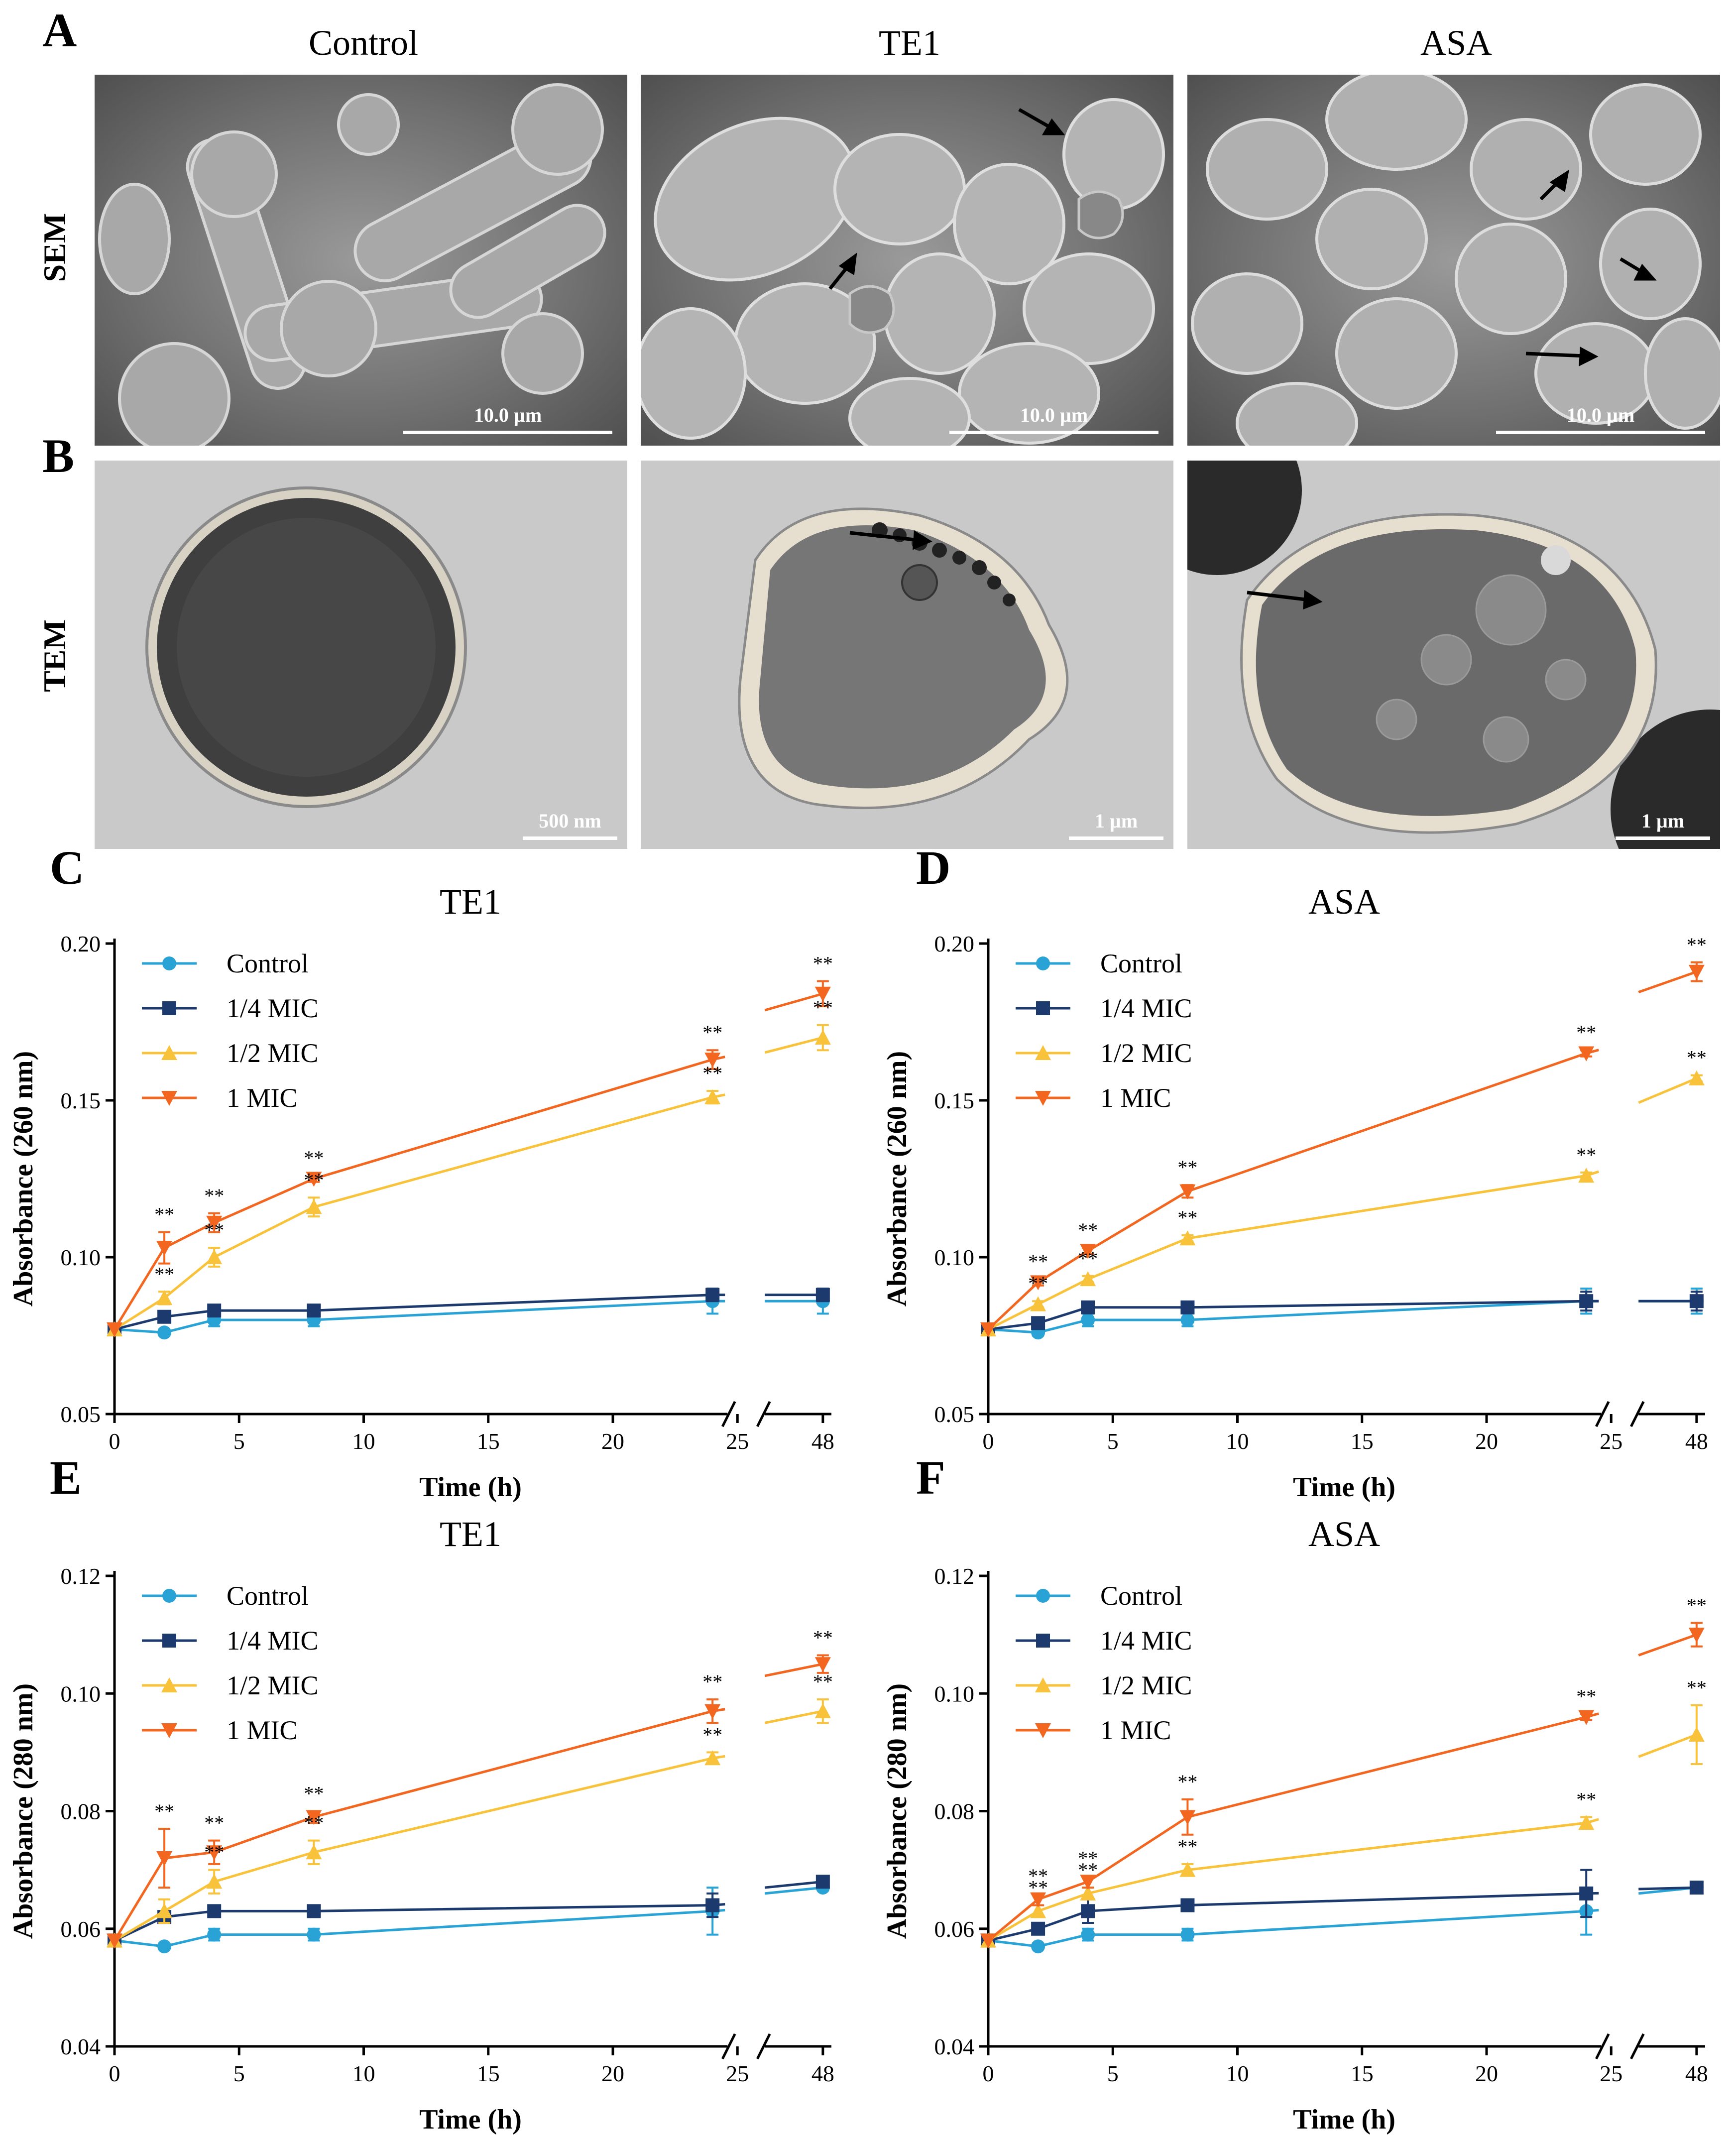  What do you see at coordinates (1344, 1534) in the screenshot?
I see `chart-title: ASA` at bounding box center [1344, 1534].